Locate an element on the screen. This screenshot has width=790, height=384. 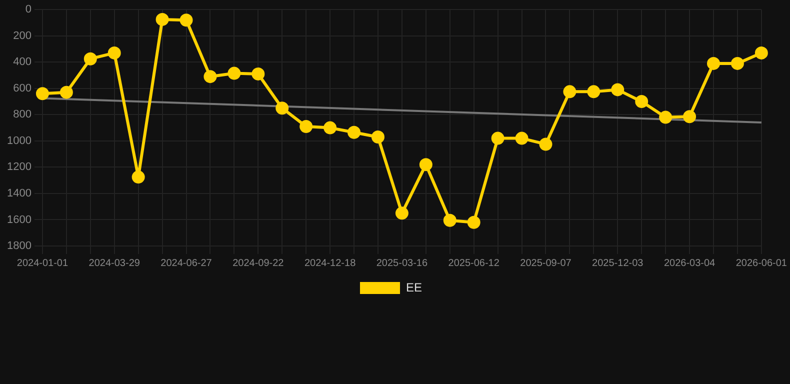
y-tick-label: 1200 is located at coordinates (19, 167).